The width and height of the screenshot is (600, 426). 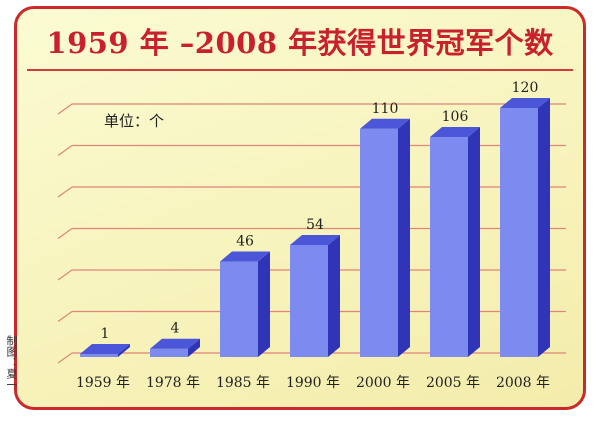 I want to click on data-label: 1, so click(x=105, y=334).